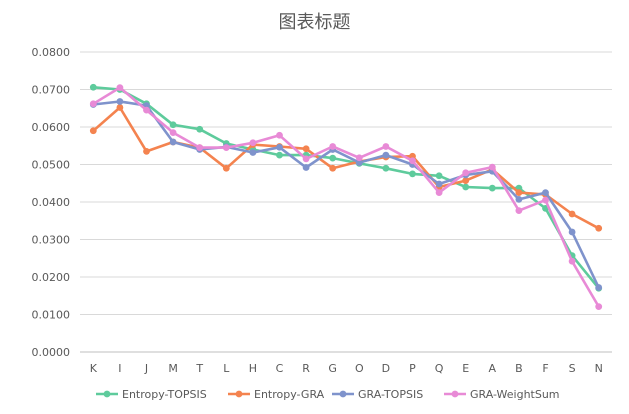  What do you see at coordinates (51, 277) in the screenshot?
I see `y-tick-label: 0.0200` at bounding box center [51, 277].